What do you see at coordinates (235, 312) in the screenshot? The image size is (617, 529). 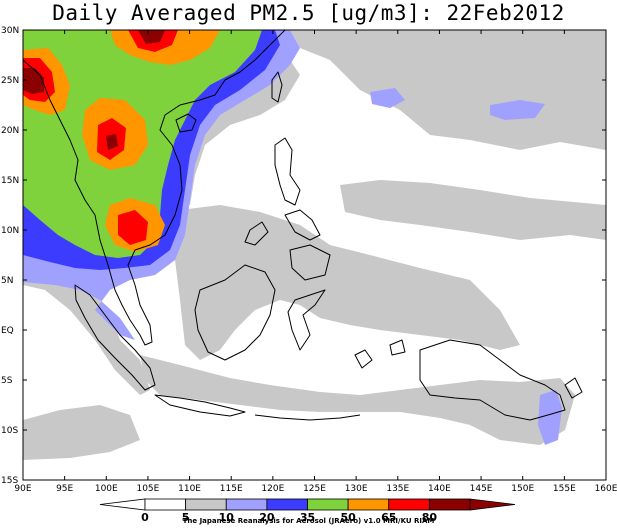 I see `coastline-borneo` at bounding box center [235, 312].